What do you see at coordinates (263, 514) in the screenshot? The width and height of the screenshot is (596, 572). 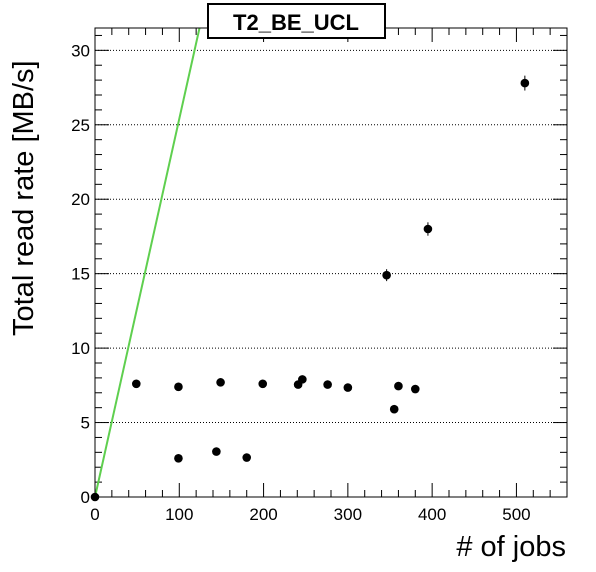 I see `x-tick-label: 200` at bounding box center [263, 514].